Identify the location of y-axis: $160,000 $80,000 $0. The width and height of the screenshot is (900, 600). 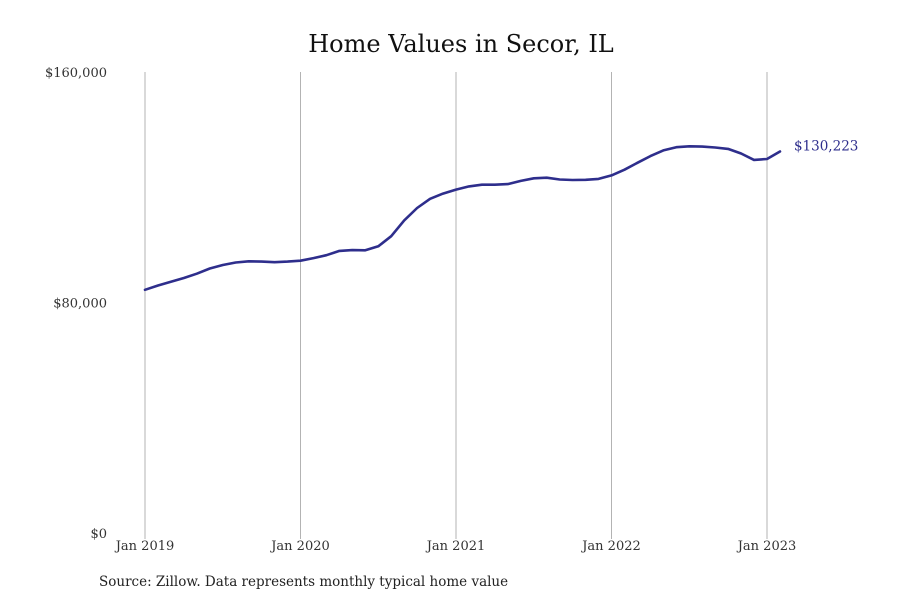
(76, 304).